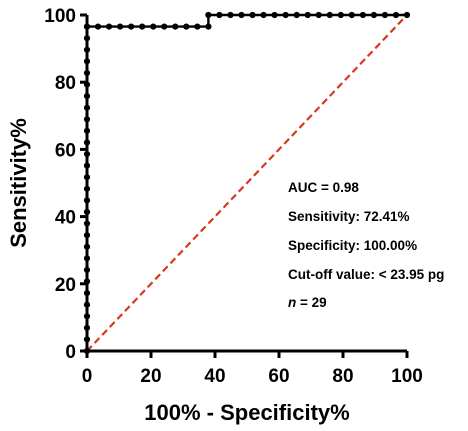 The image size is (468, 431). What do you see at coordinates (65, 218) in the screenshot?
I see `y-tick-label: 40` at bounding box center [65, 218].